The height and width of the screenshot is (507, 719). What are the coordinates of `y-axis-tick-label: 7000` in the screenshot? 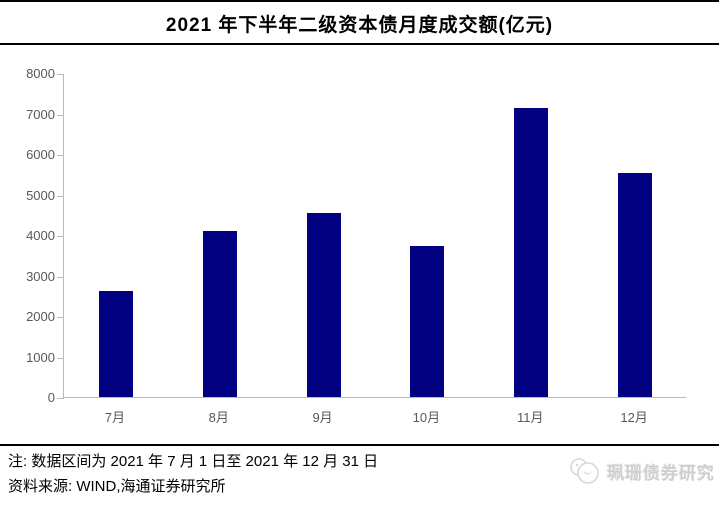 It's located at (40, 114).